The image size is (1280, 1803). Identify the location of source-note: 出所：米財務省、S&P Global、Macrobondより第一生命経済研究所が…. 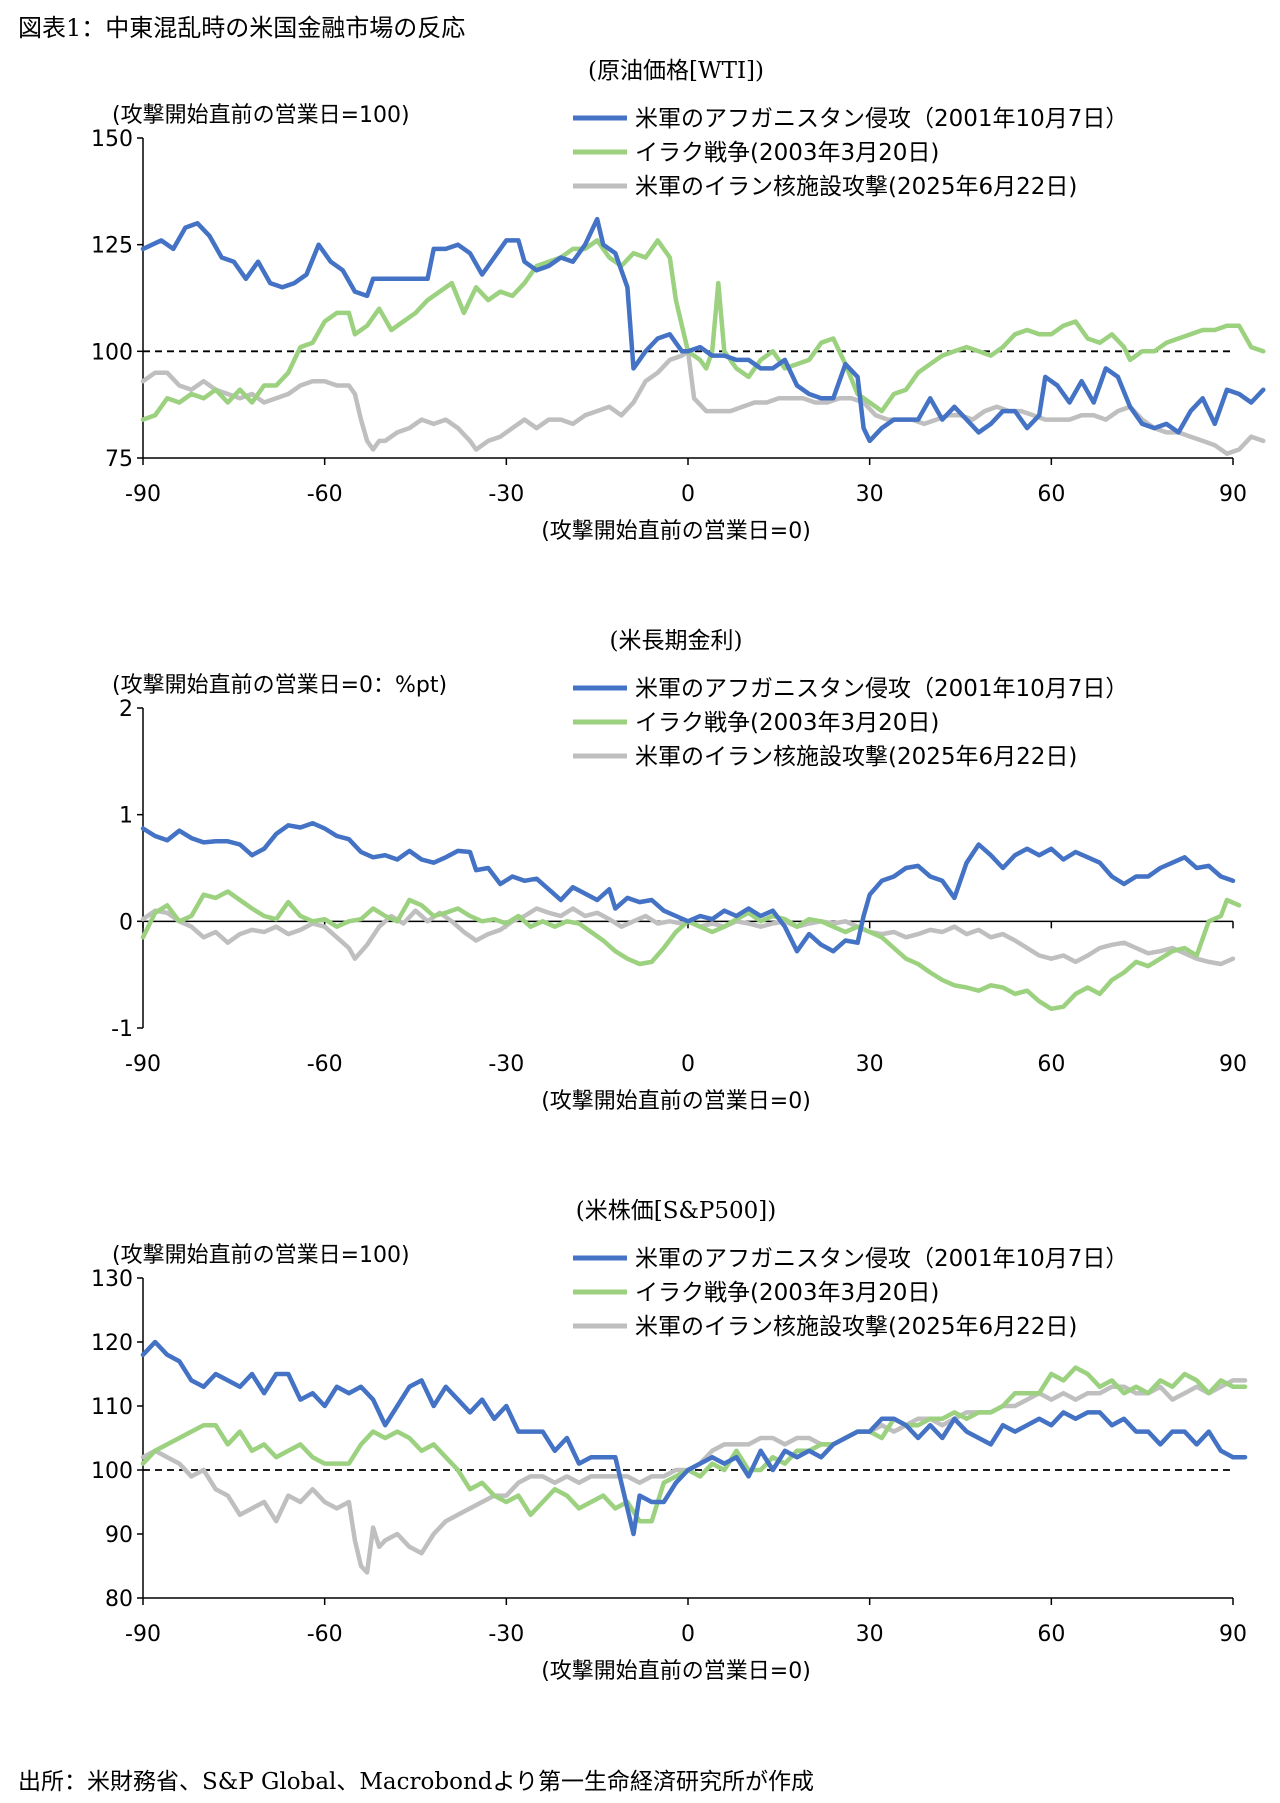
(416, 1782).